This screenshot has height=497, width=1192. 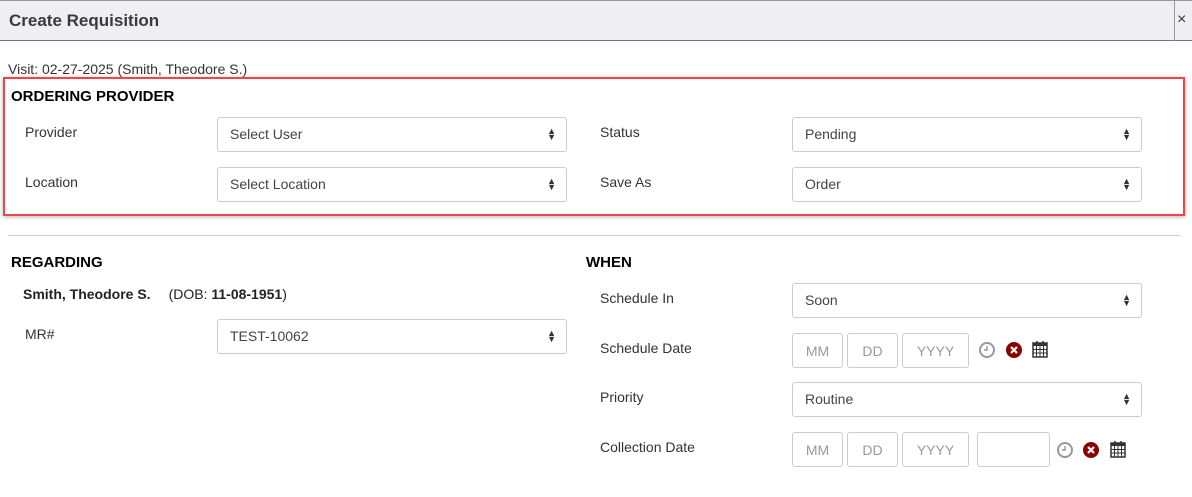 I want to click on collection-month-input: MM, so click(x=817, y=449).